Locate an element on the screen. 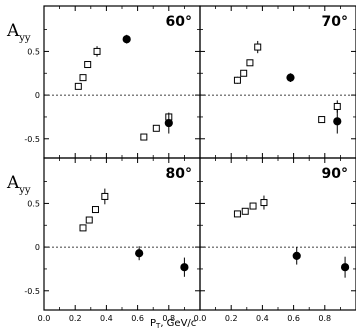  ylabel-bottom: Ayy is located at coordinates (18, 184).